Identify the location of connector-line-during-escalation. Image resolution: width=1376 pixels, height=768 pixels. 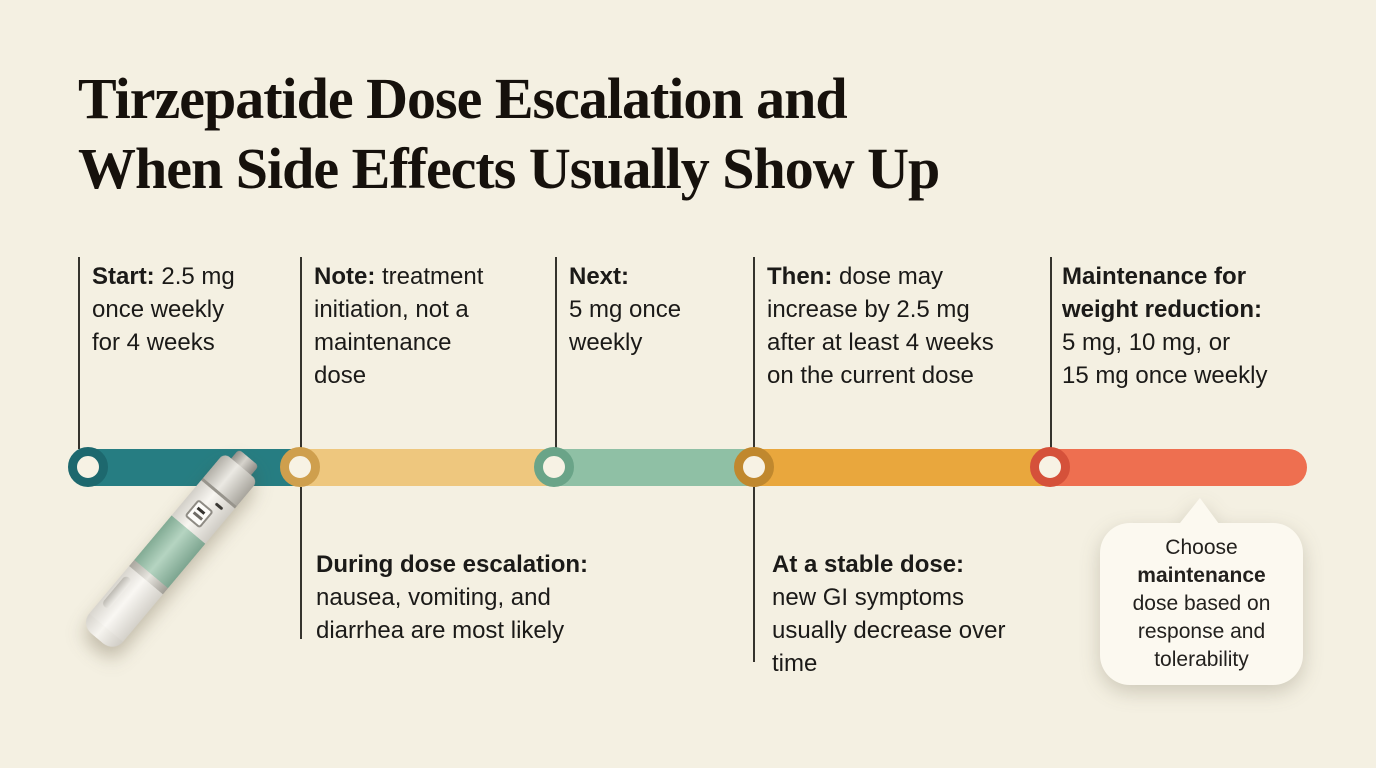
(301, 563).